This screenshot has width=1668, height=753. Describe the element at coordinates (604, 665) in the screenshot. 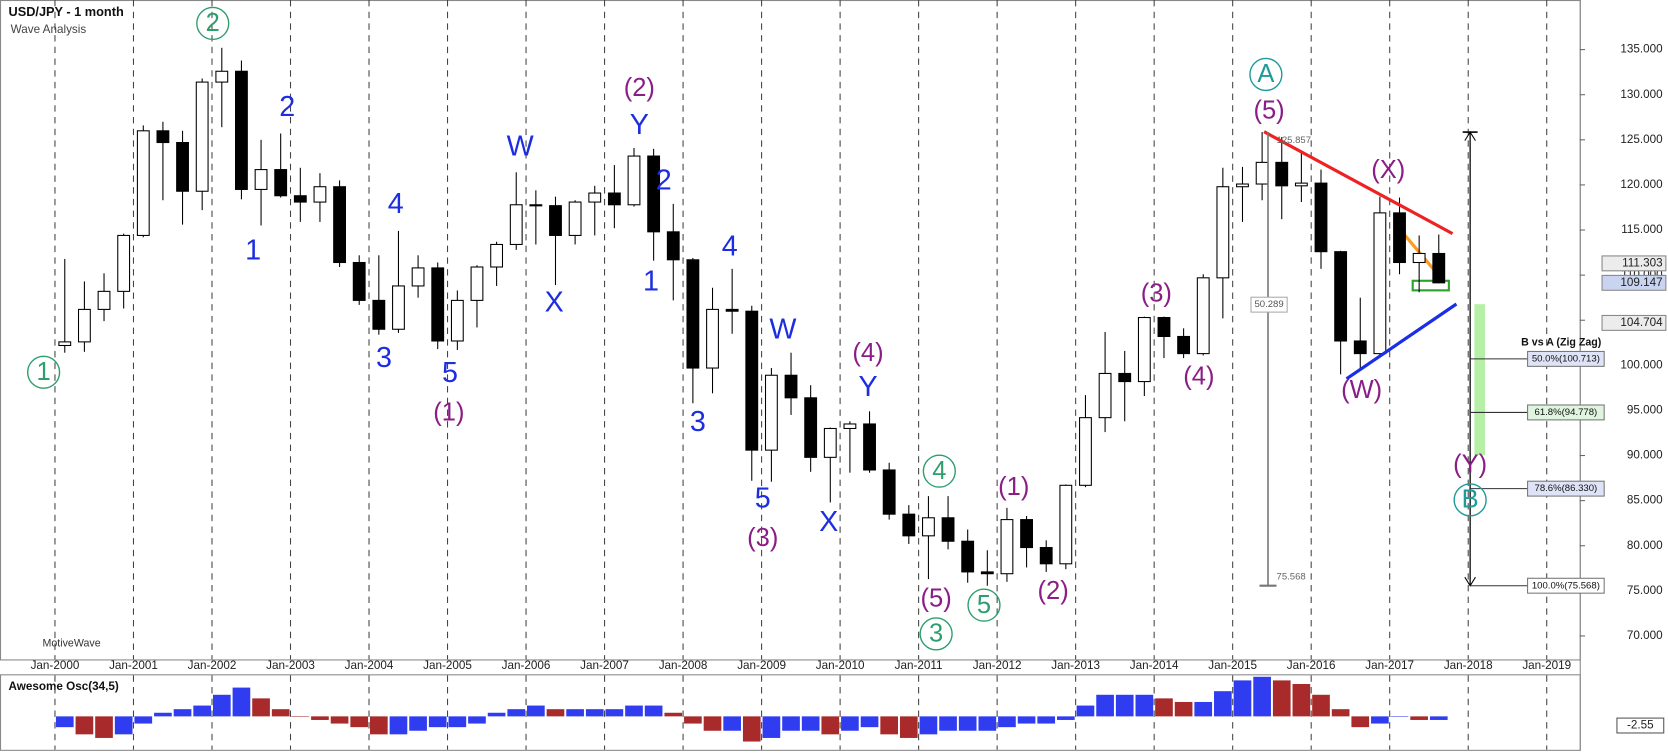

I see `x-tick-label: Jan-2007` at that location.